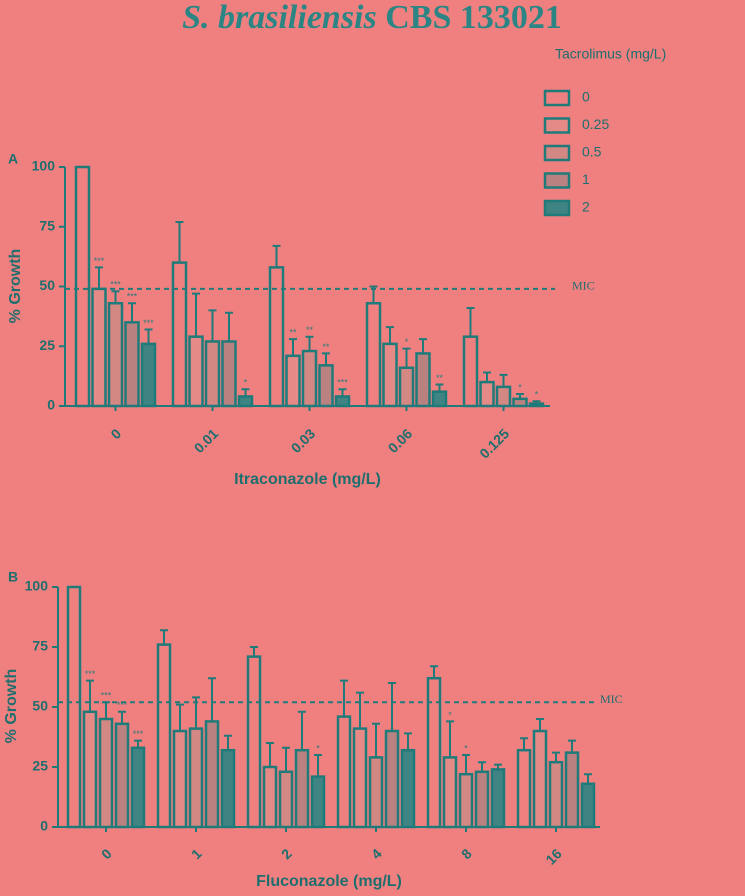  What do you see at coordinates (376, 853) in the screenshot?
I see `x-tick-label: 4` at bounding box center [376, 853].